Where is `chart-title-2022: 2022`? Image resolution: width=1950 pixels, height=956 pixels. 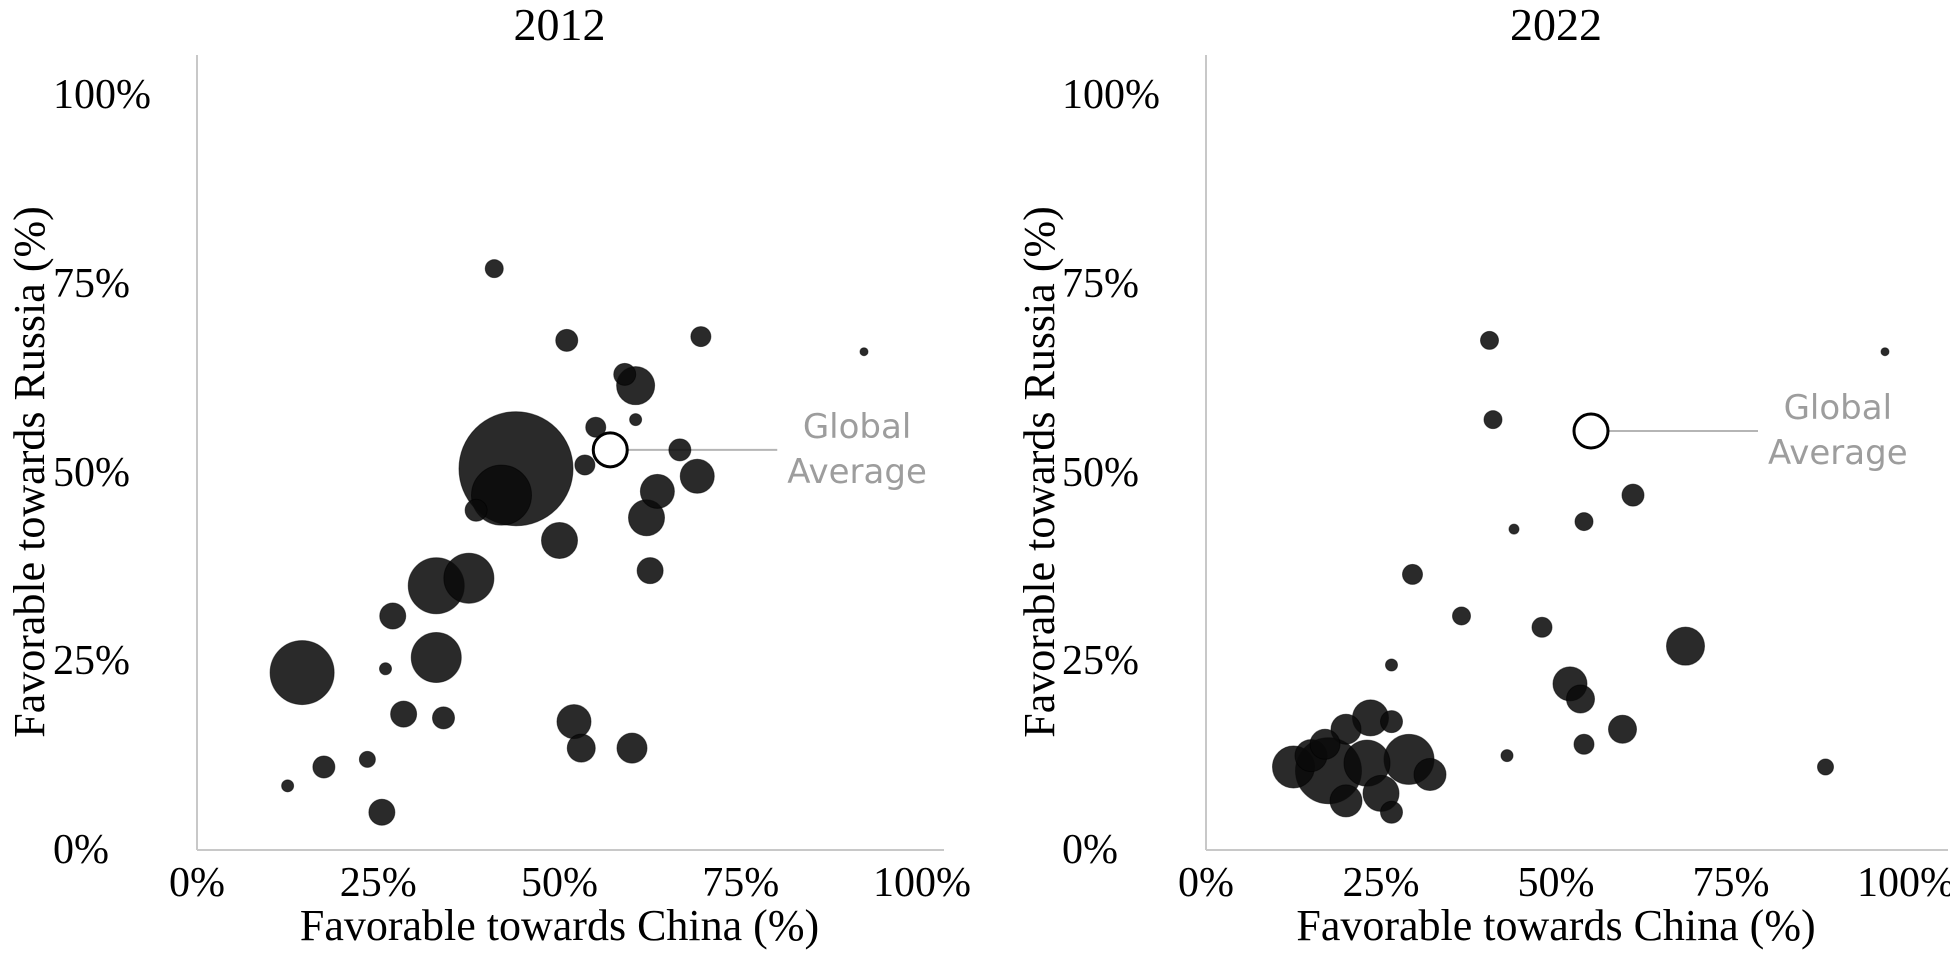
chart-title-2022: 2022 is located at coordinates (1556, 25).